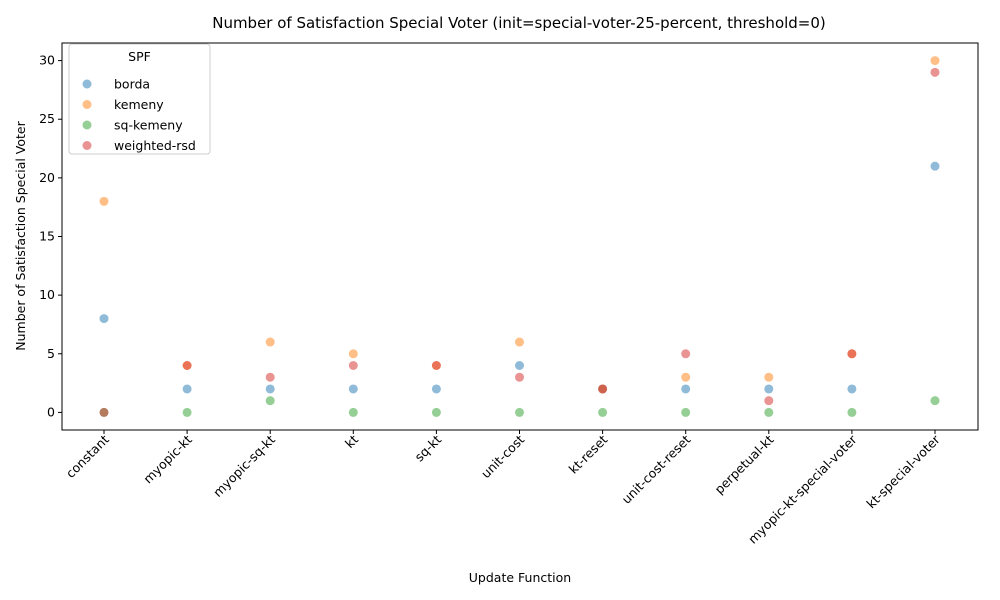 This screenshot has height=600, width=1000. I want to click on y-tick-label: 10, so click(47, 294).